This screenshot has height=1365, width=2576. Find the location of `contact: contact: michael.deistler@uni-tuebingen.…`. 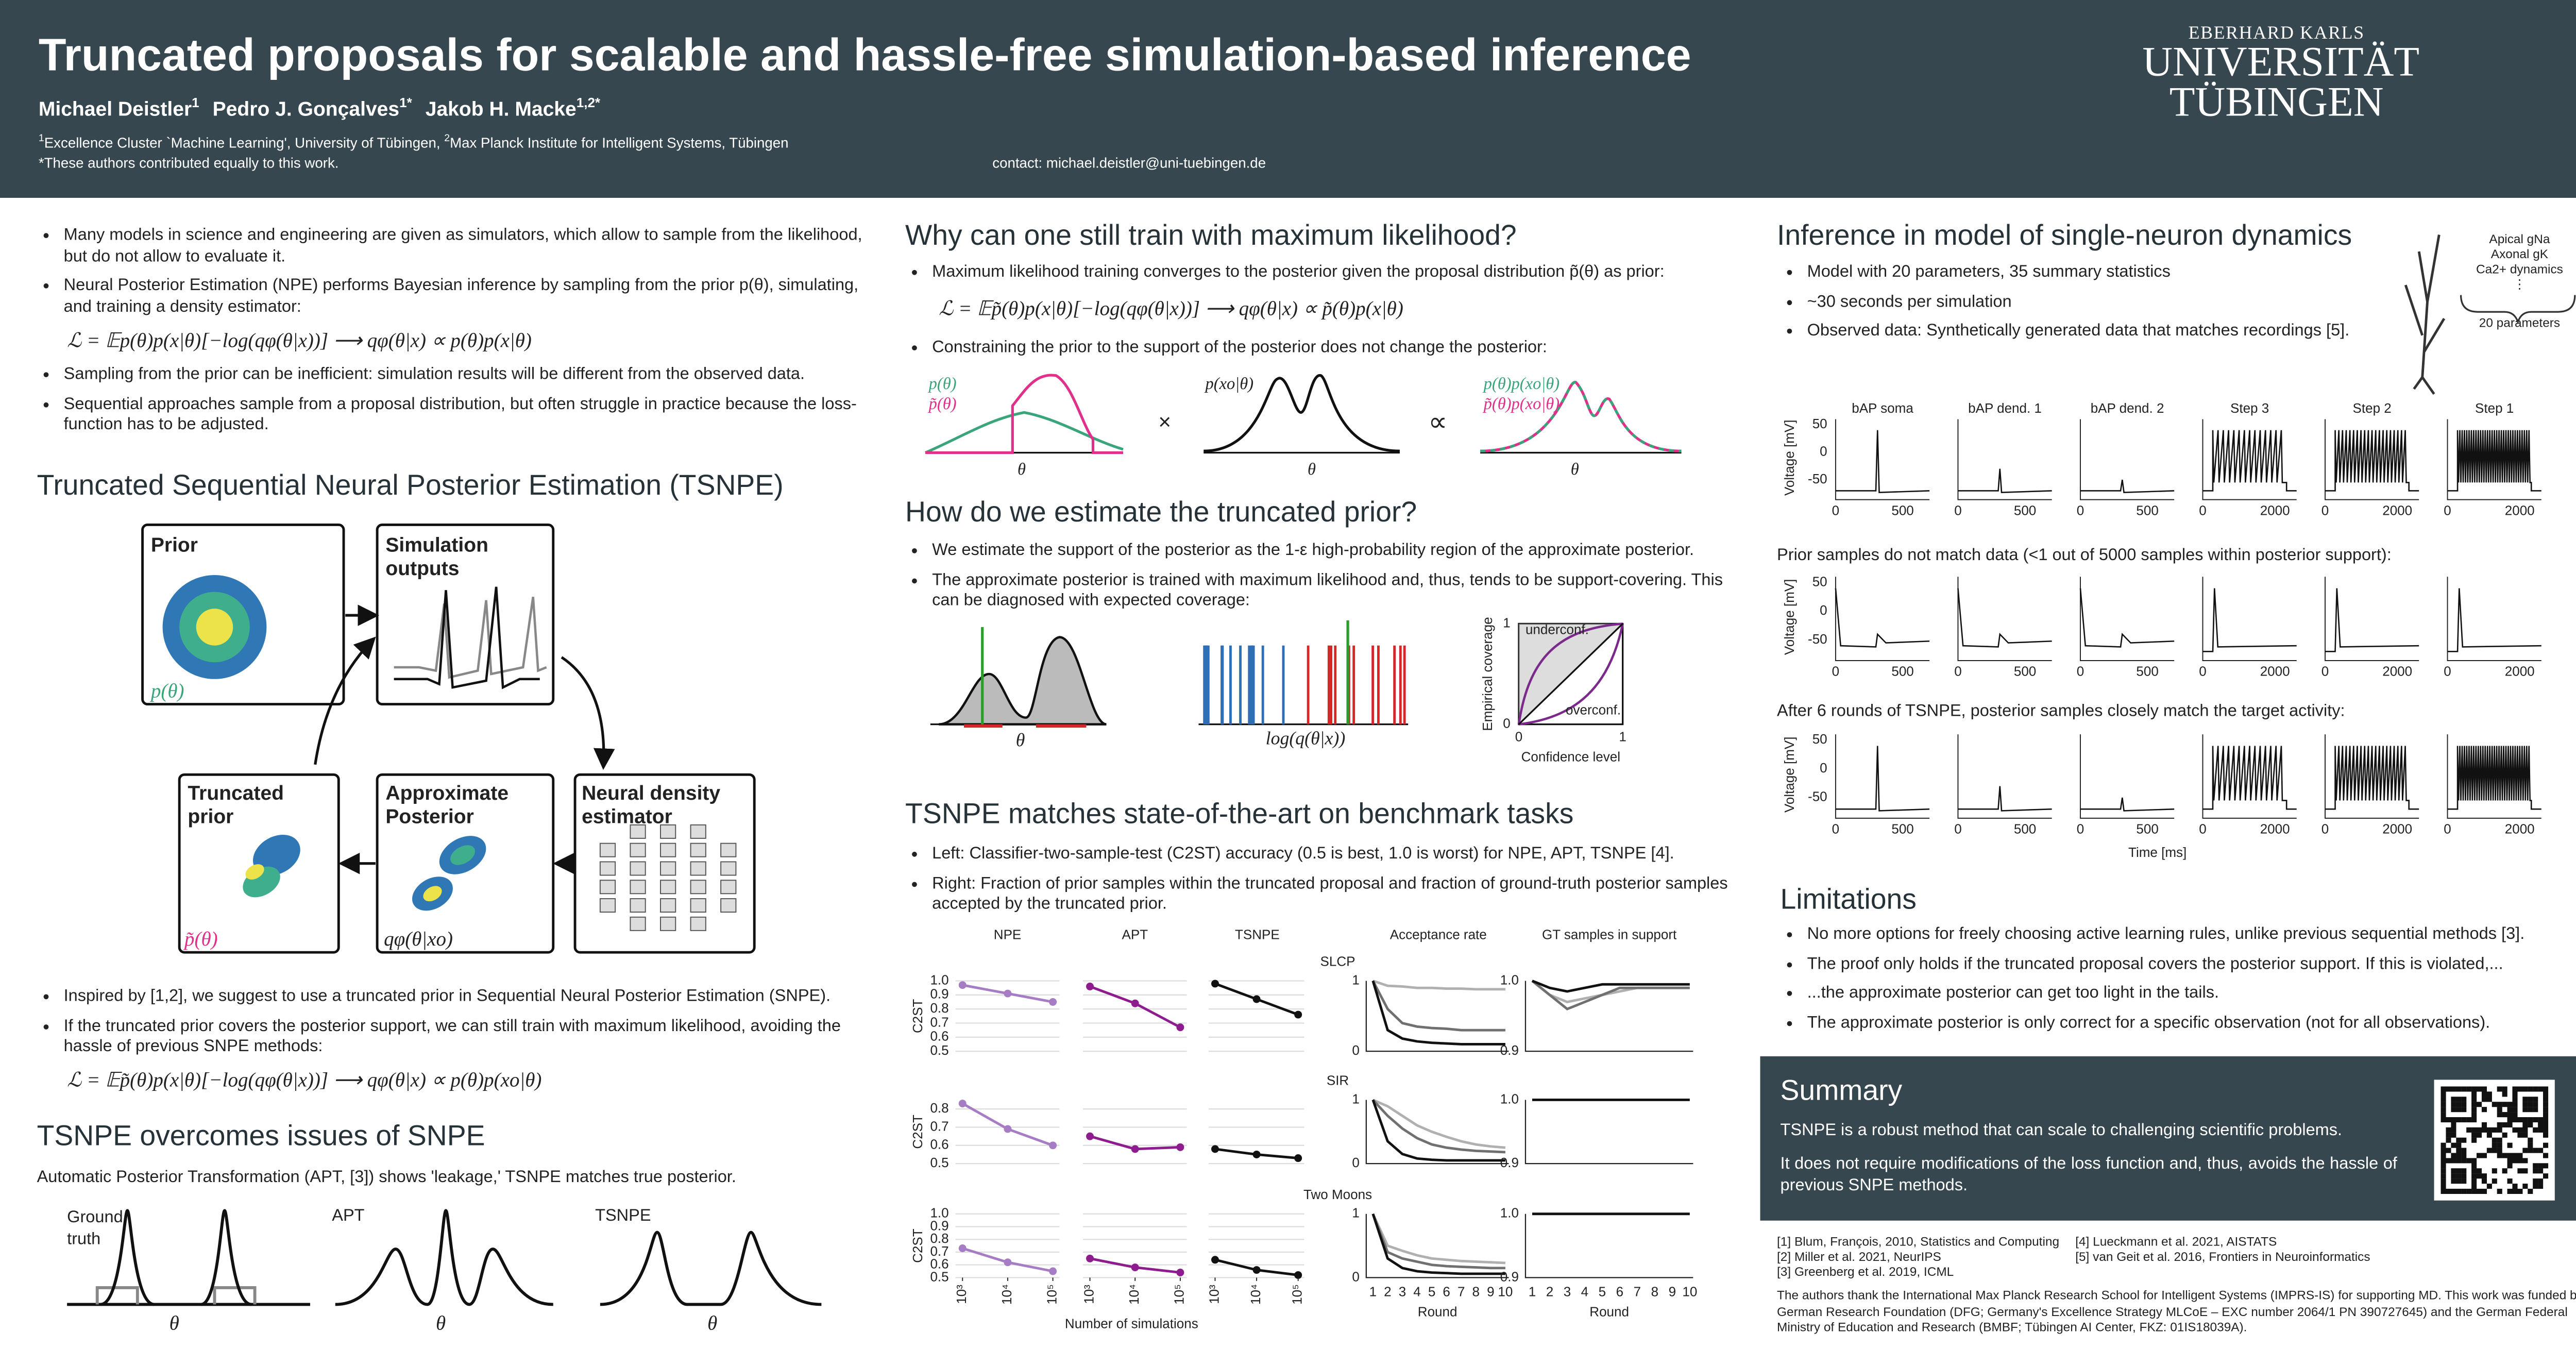

contact: contact: michael.deistler@uni-tuebingen.… is located at coordinates (1129, 162).